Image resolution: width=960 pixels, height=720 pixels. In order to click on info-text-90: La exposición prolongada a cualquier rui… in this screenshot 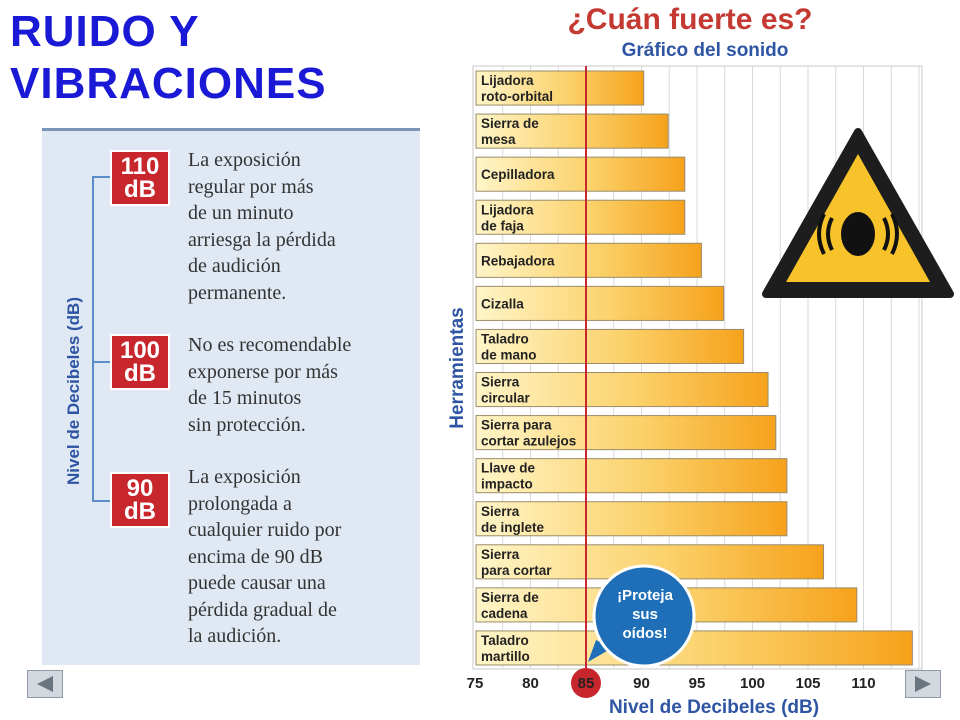, I will do `click(265, 556)`.